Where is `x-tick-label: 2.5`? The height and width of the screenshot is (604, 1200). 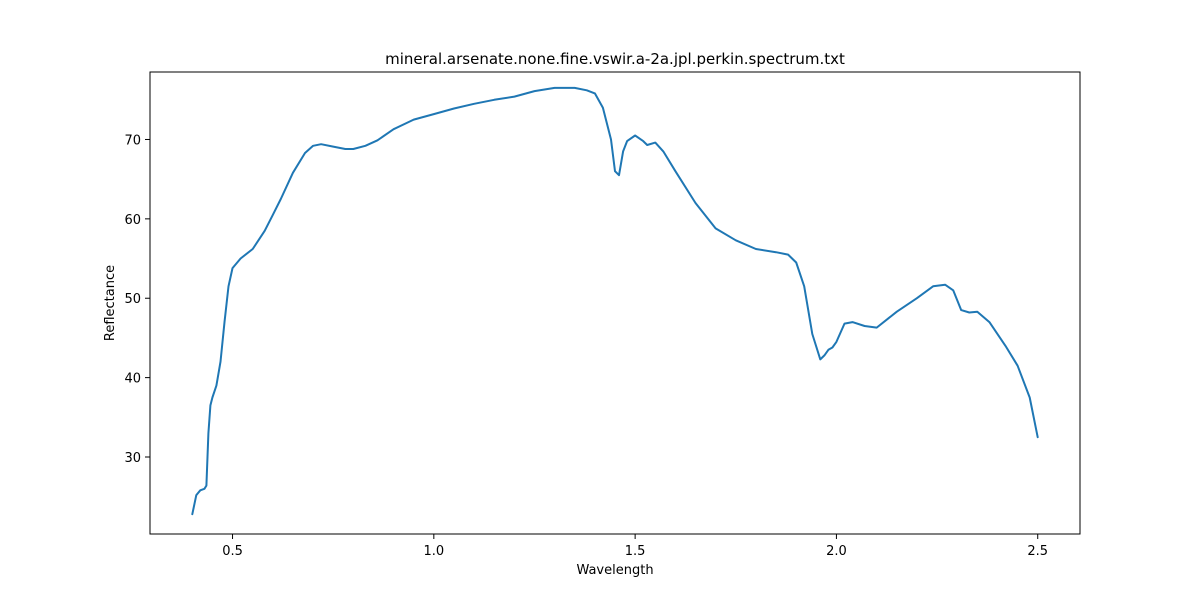
x-tick-label: 2.5 is located at coordinates (1037, 551).